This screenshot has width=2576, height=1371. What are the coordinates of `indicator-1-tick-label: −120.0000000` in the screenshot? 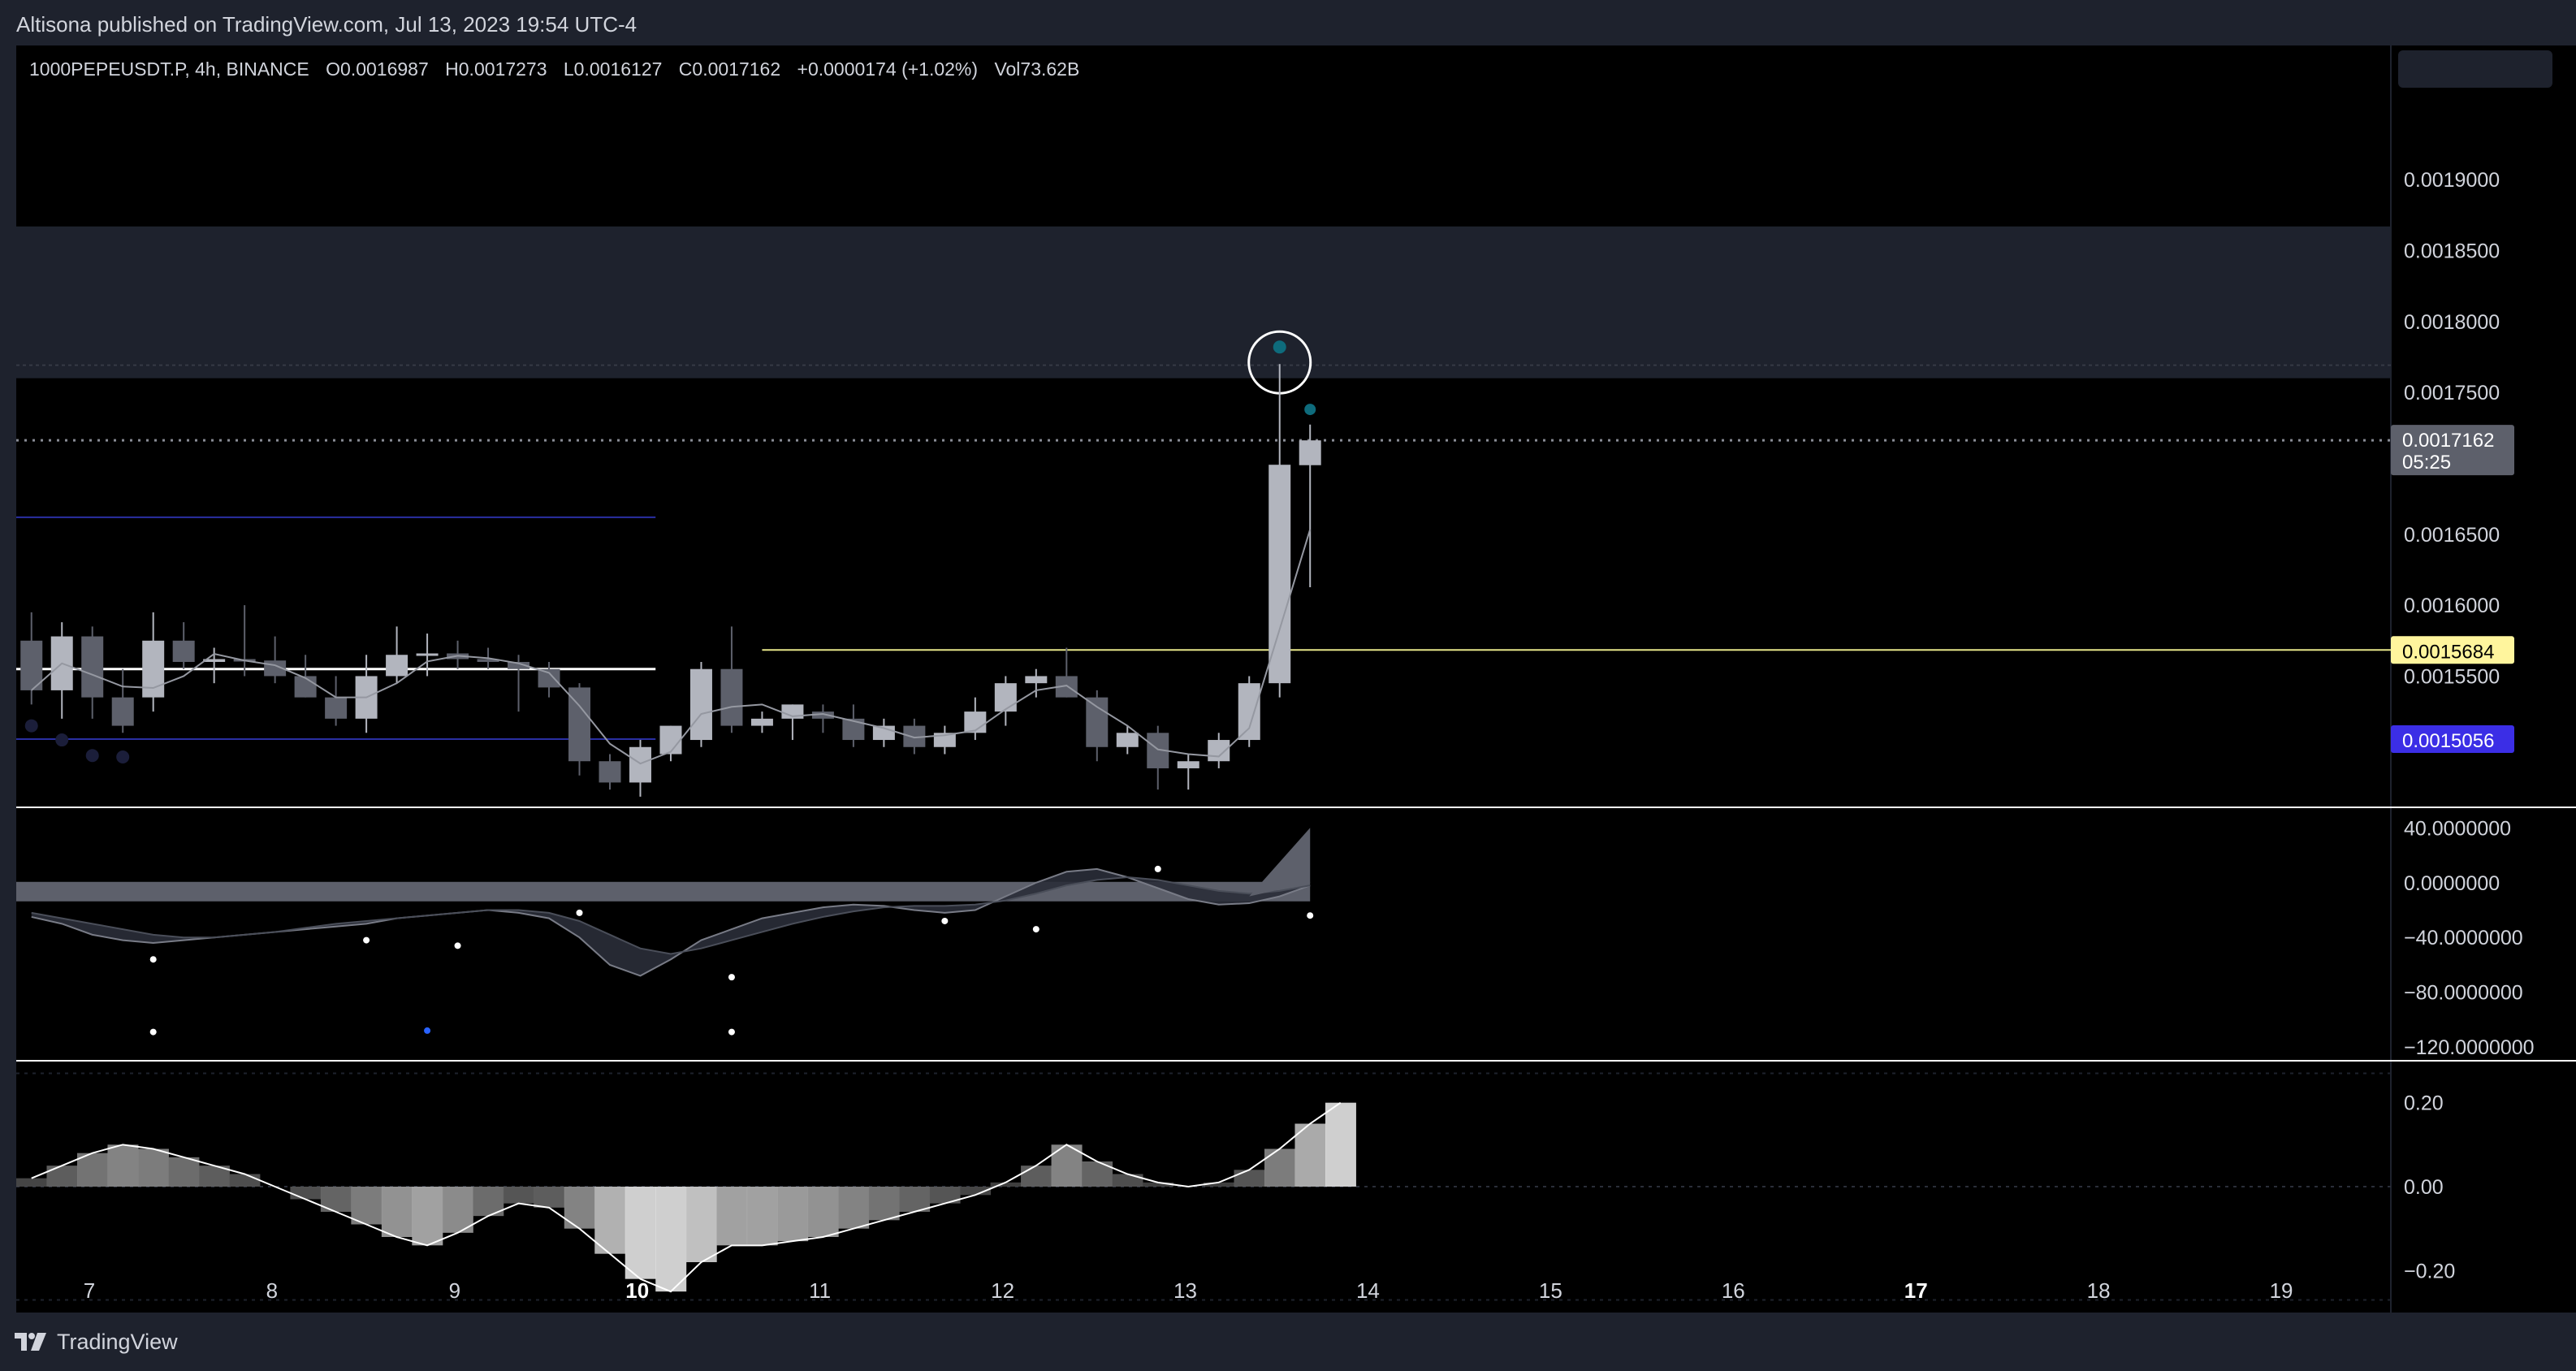 It's located at (2469, 1047).